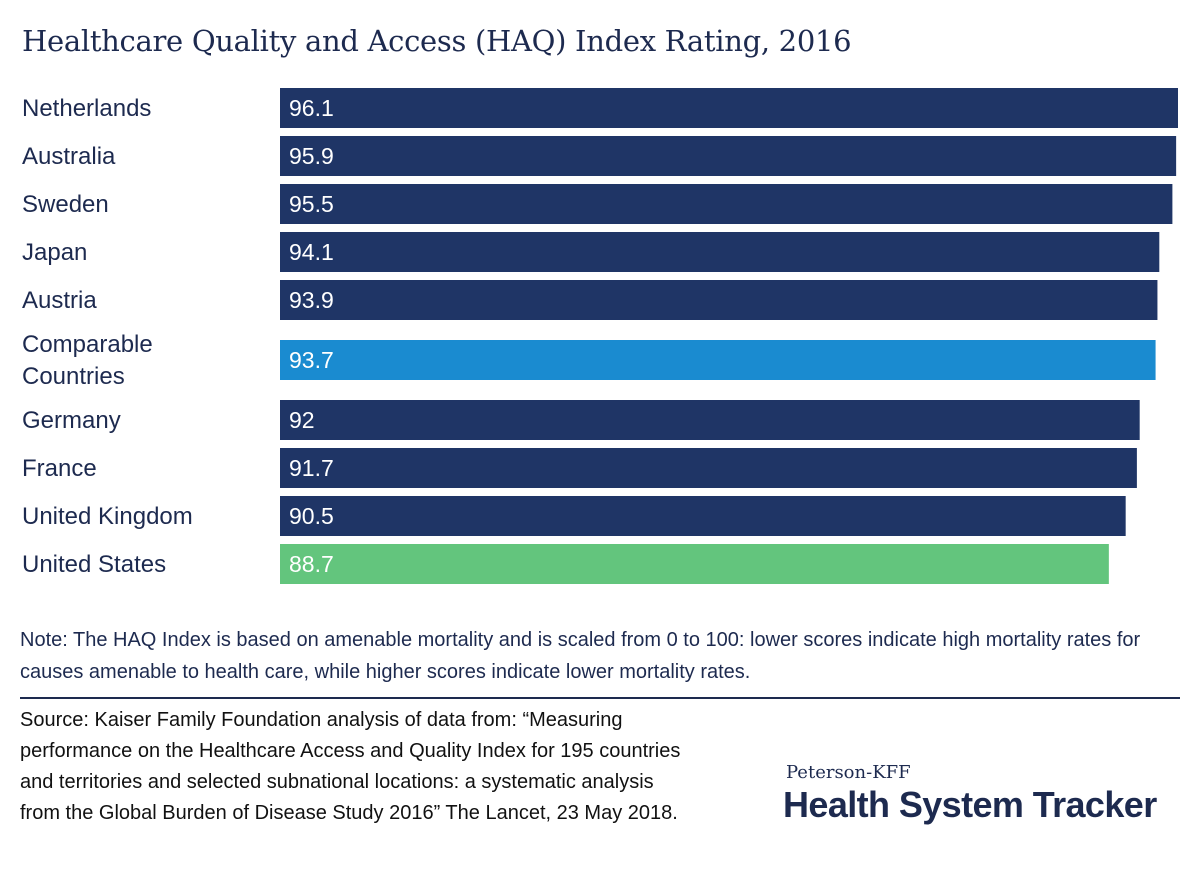 Image resolution: width=1200 pixels, height=880 pixels. Describe the element at coordinates (311, 300) in the screenshot. I see `value-label: 93.9` at that location.